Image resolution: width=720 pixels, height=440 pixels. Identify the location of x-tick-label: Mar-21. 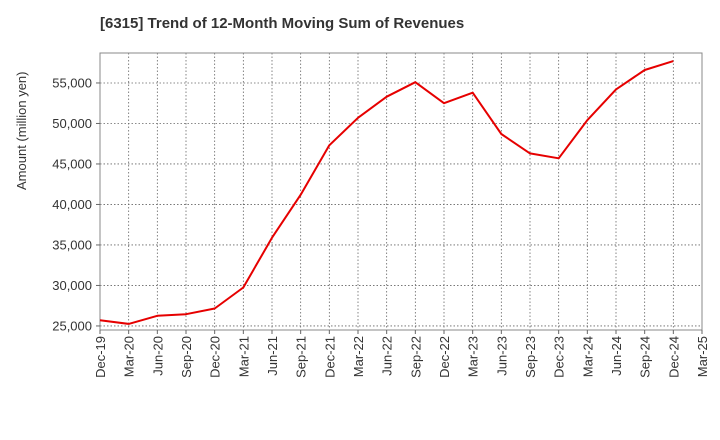
(243, 356).